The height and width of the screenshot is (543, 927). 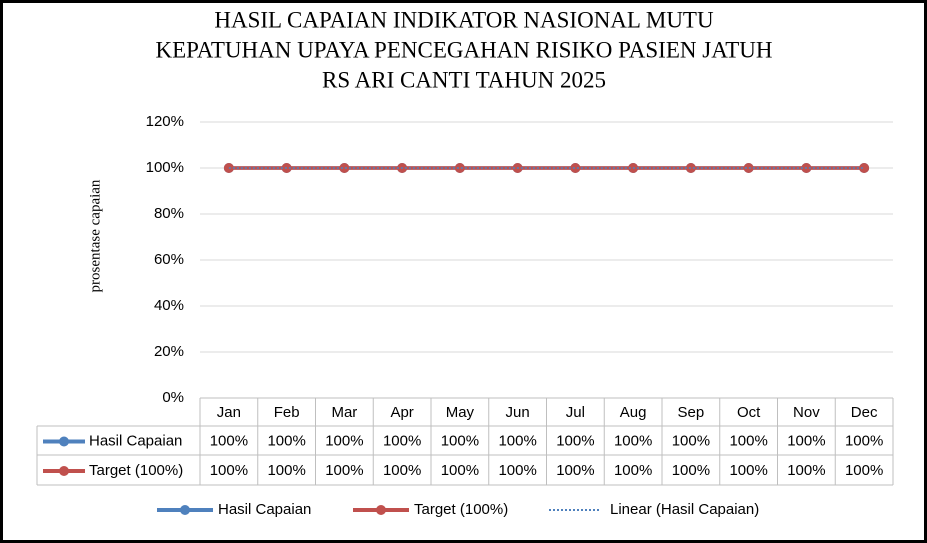 I want to click on x-tick-label: Sep, so click(x=691, y=412).